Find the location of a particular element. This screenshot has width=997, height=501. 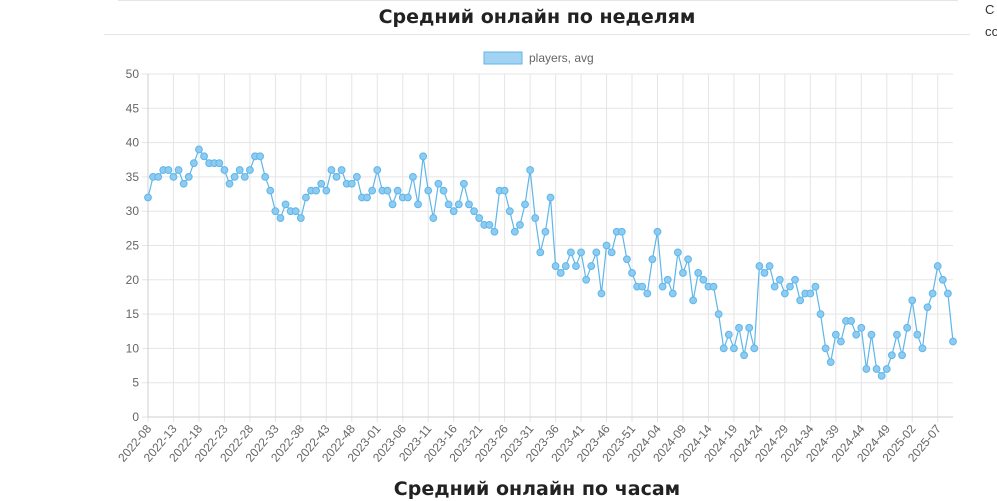

legend-swatch is located at coordinates (503, 58).